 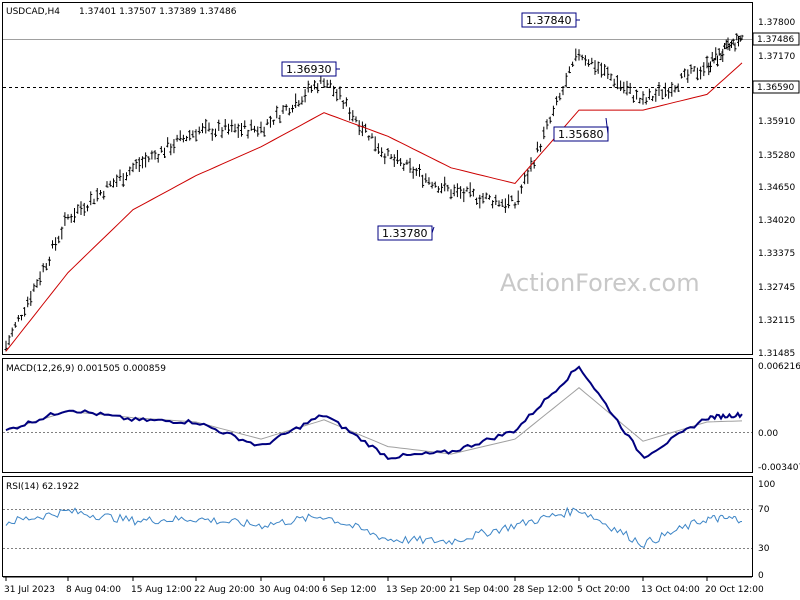 I want to click on price-tick-label: 1.37800, so click(x=776, y=23).